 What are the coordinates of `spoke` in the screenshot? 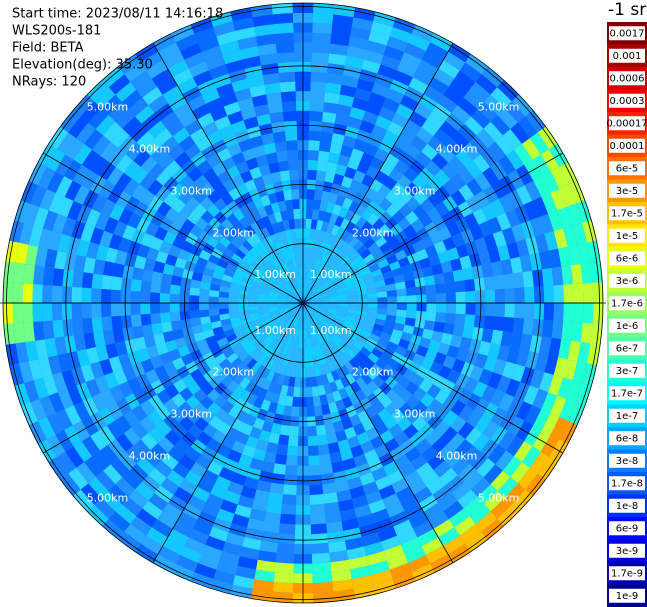 It's located at (173, 228).